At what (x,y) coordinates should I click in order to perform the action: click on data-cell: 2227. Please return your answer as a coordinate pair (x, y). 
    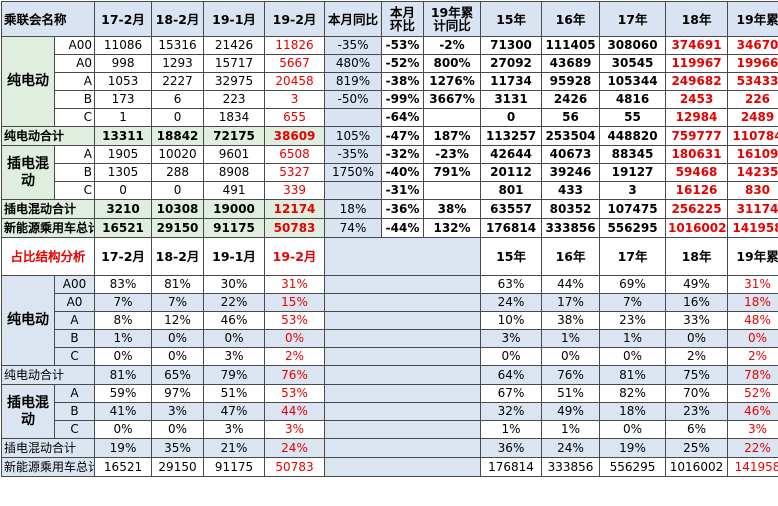
    Looking at the image, I should click on (178, 82).